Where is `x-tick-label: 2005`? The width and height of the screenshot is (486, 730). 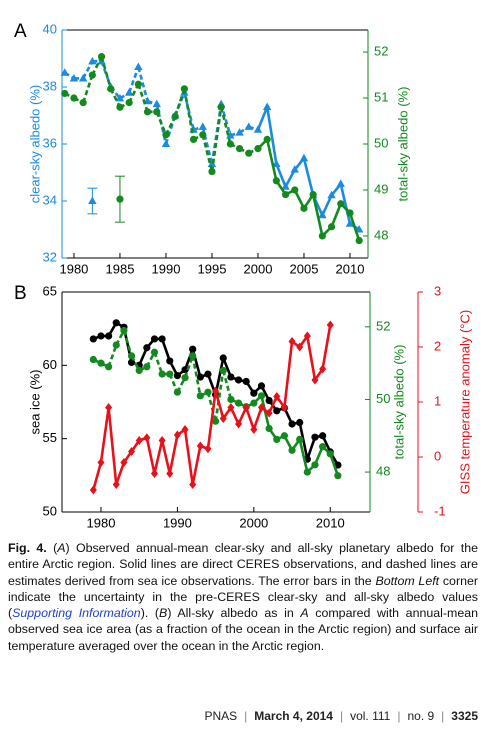 x-tick-label: 2005 is located at coordinates (304, 268).